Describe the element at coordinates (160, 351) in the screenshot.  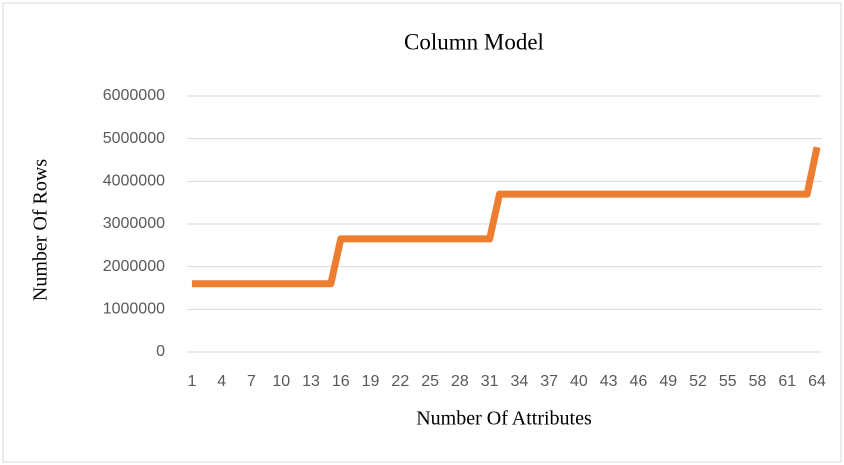
I see `y-tick-label: 0` at that location.